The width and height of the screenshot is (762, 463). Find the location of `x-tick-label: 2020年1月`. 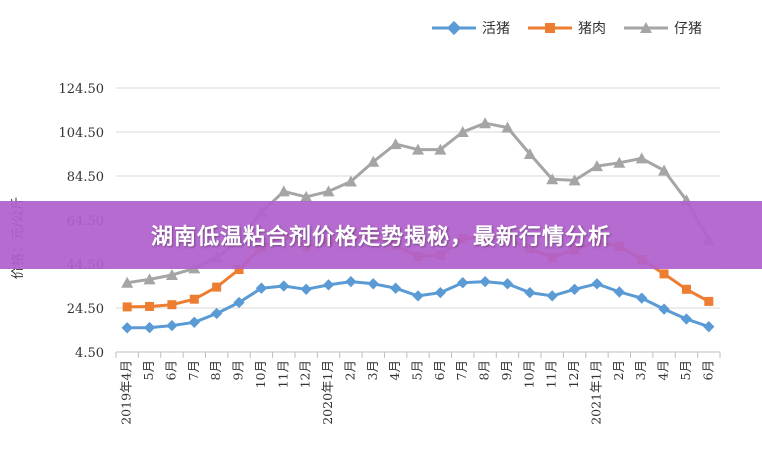

x-tick-label: 2020年1月 is located at coordinates (327, 392).